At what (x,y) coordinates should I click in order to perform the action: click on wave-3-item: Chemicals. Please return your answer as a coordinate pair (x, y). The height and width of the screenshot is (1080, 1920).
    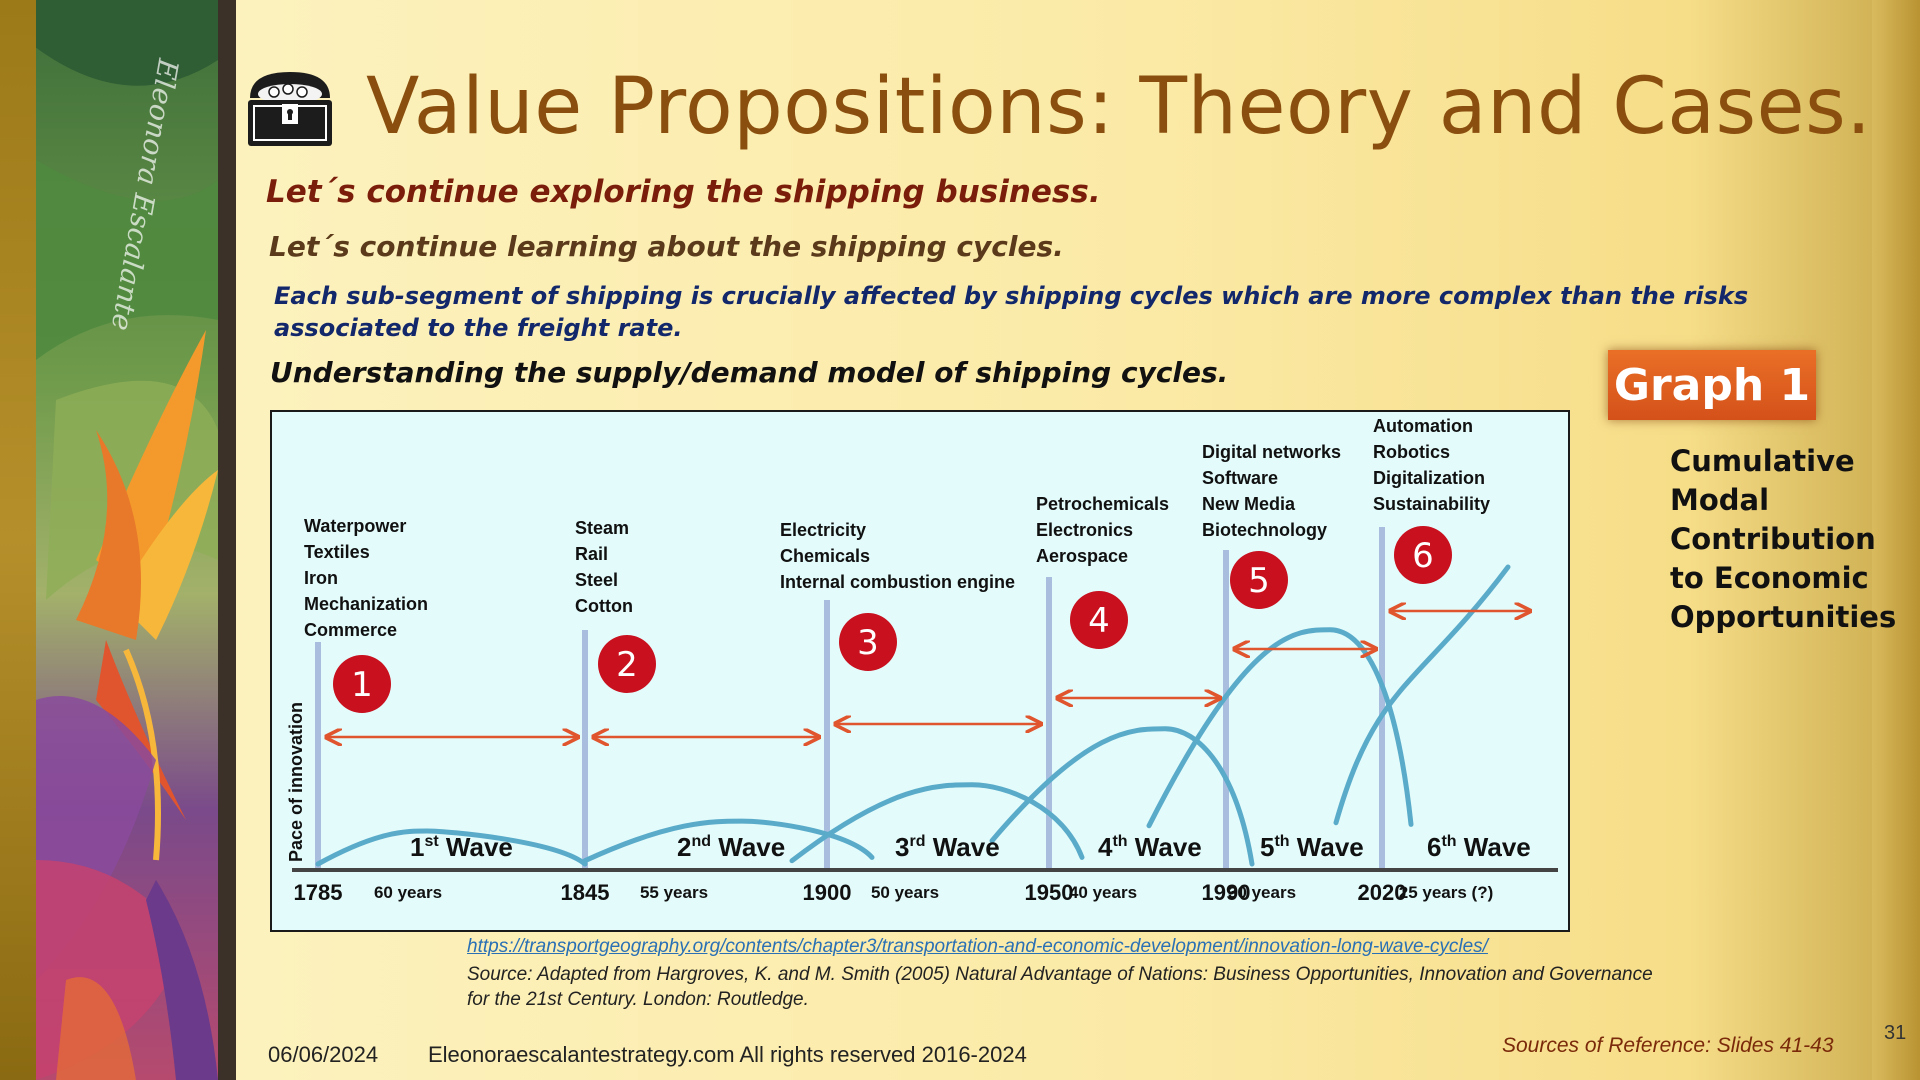
    Looking at the image, I should click on (825, 556).